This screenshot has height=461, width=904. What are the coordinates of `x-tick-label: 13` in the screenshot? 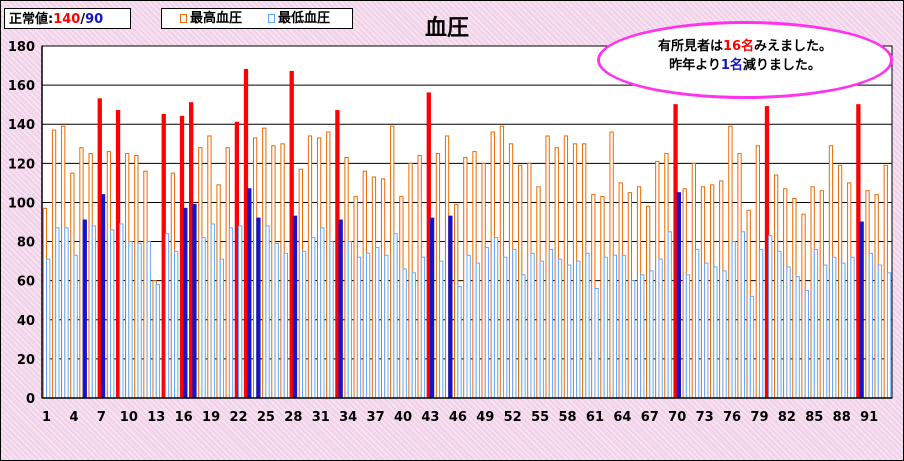 It's located at (156, 417).